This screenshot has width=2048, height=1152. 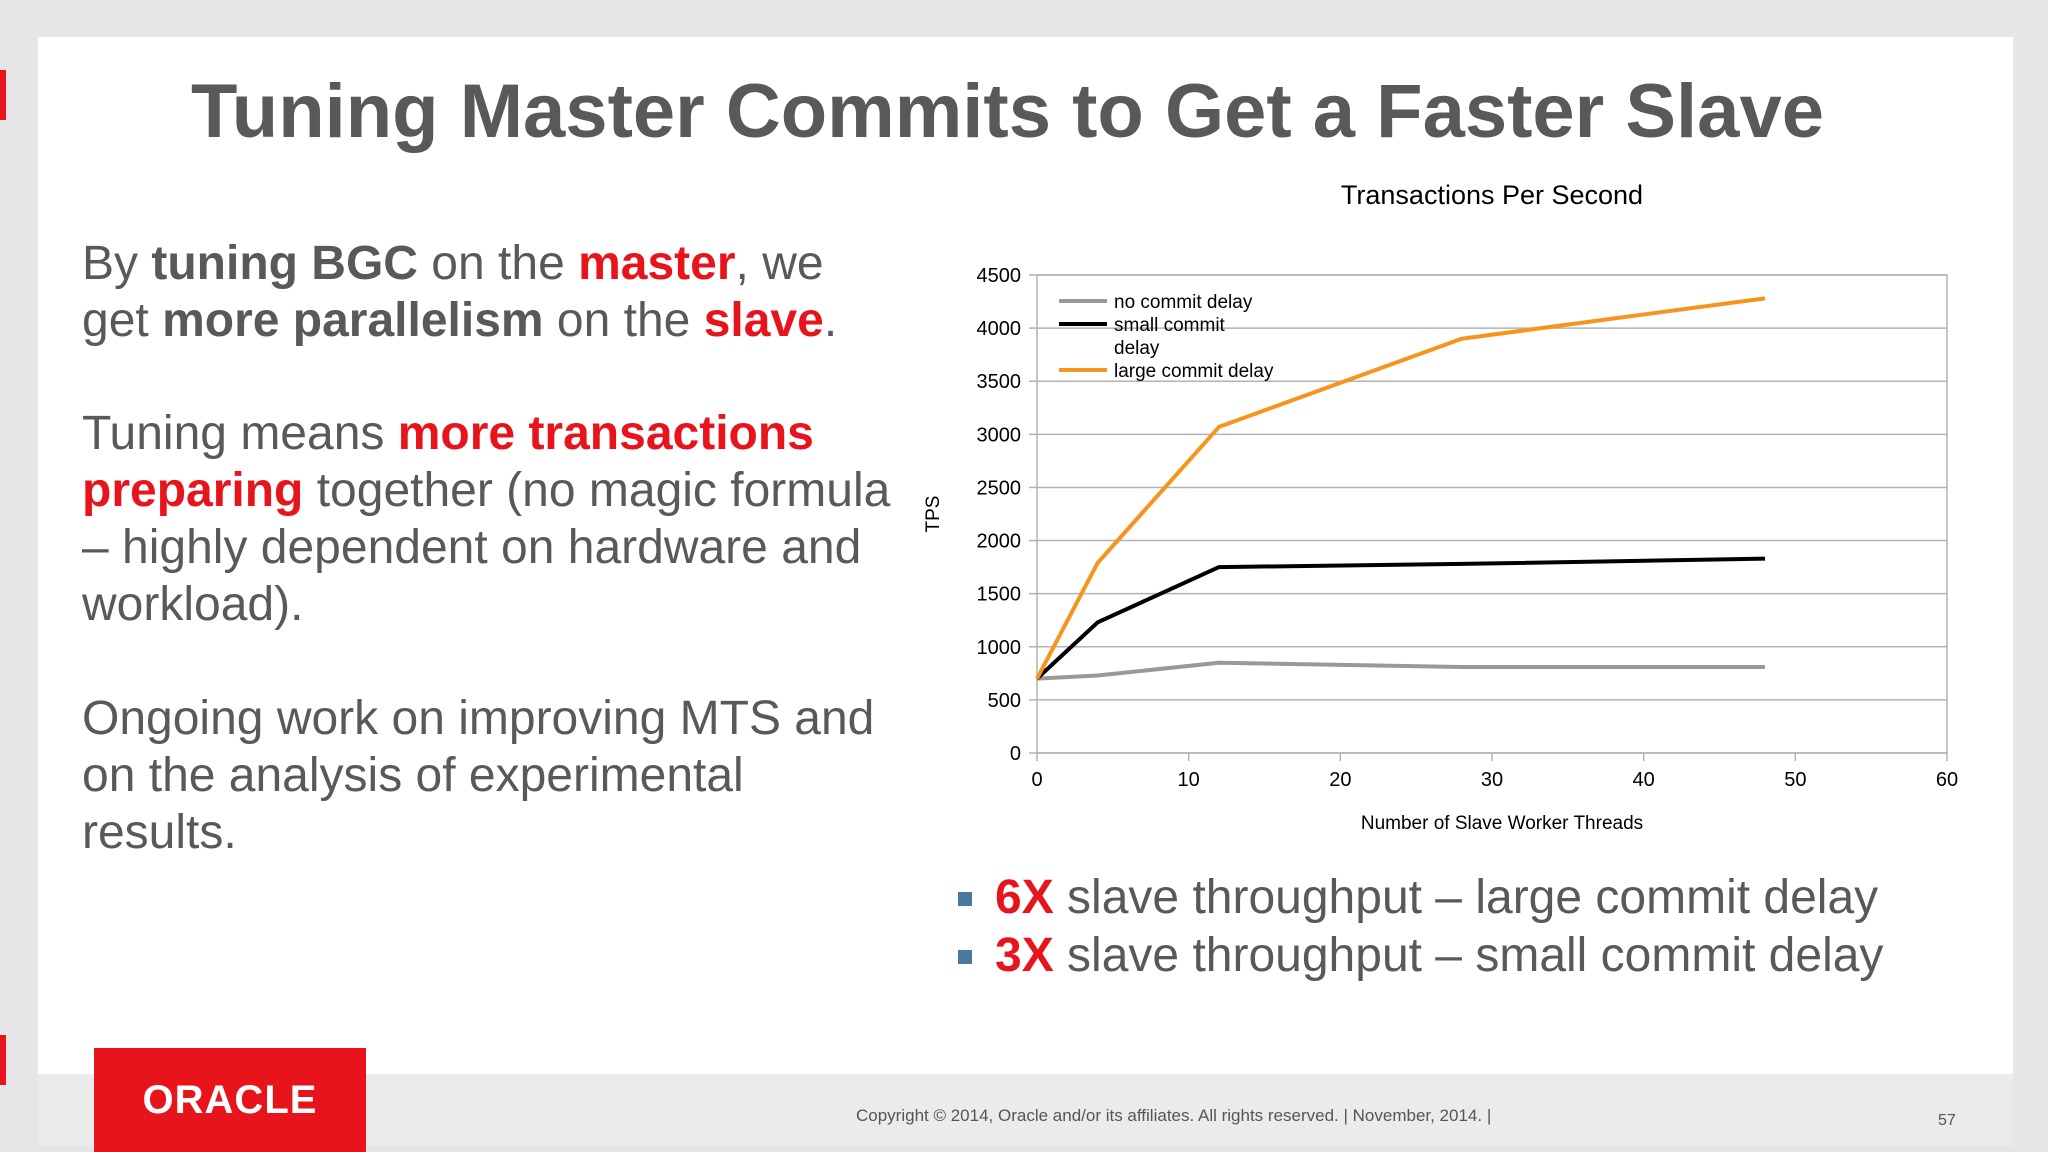 What do you see at coordinates (933, 514) in the screenshot?
I see `y-axis-label: TPS` at bounding box center [933, 514].